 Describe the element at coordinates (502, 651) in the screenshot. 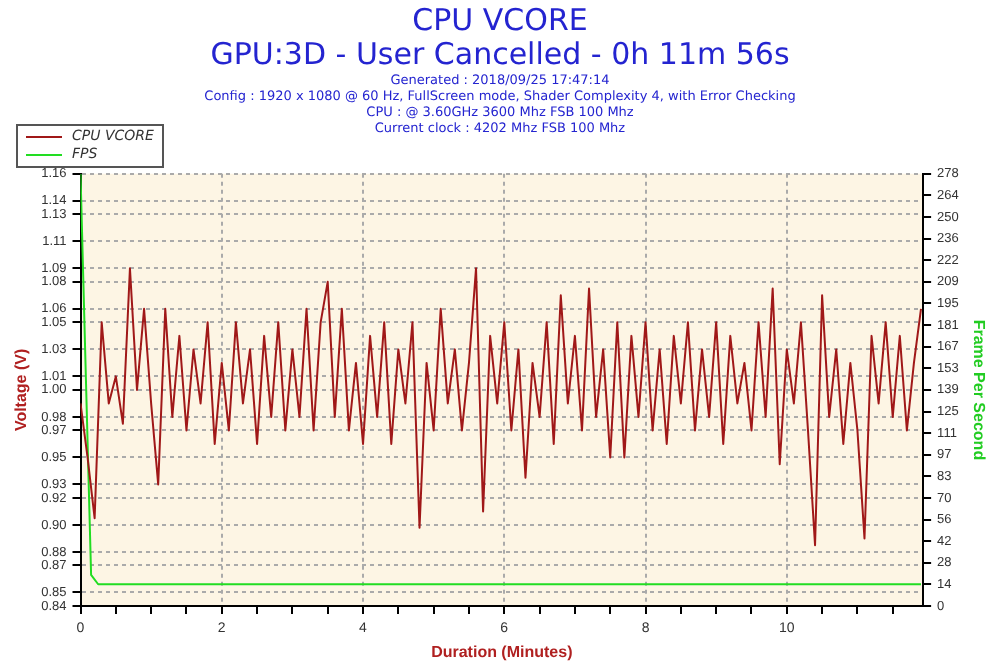

I see `x-axis-title: Duration (Minutes)` at that location.